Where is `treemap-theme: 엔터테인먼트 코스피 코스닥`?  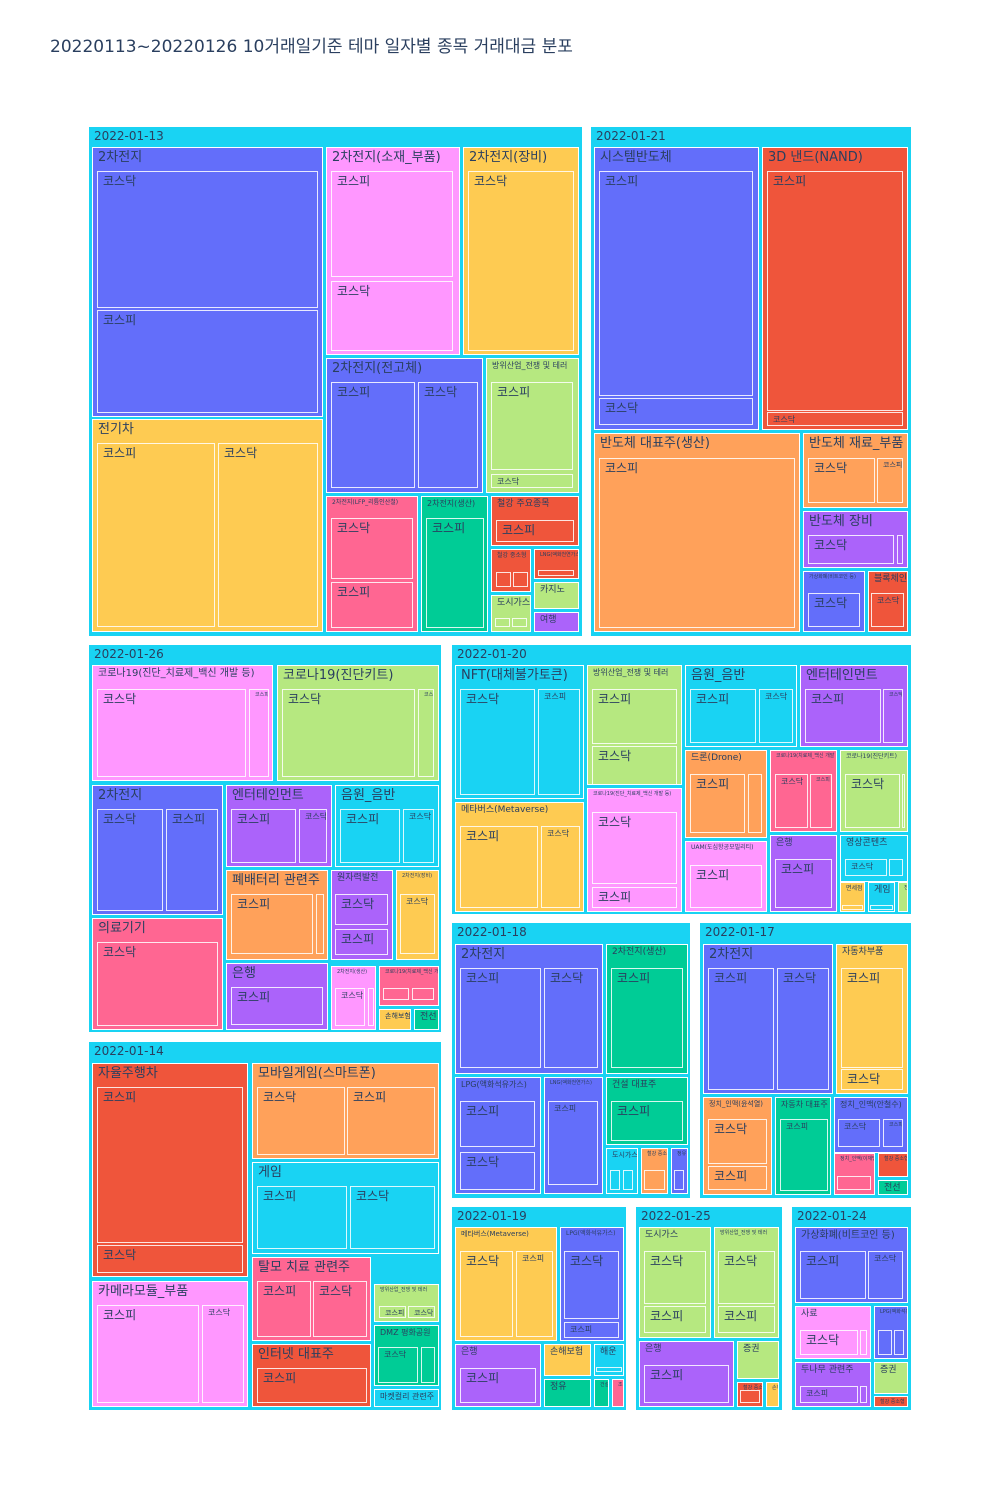
treemap-theme: 엔터테인먼트 코스피 코스닥 is located at coordinates (279, 826).